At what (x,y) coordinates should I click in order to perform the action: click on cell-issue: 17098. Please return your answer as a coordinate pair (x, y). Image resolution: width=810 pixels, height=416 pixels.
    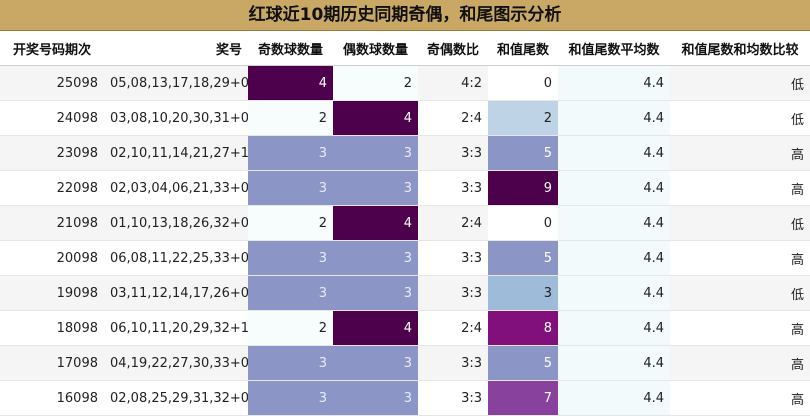
    Looking at the image, I should click on (52, 363).